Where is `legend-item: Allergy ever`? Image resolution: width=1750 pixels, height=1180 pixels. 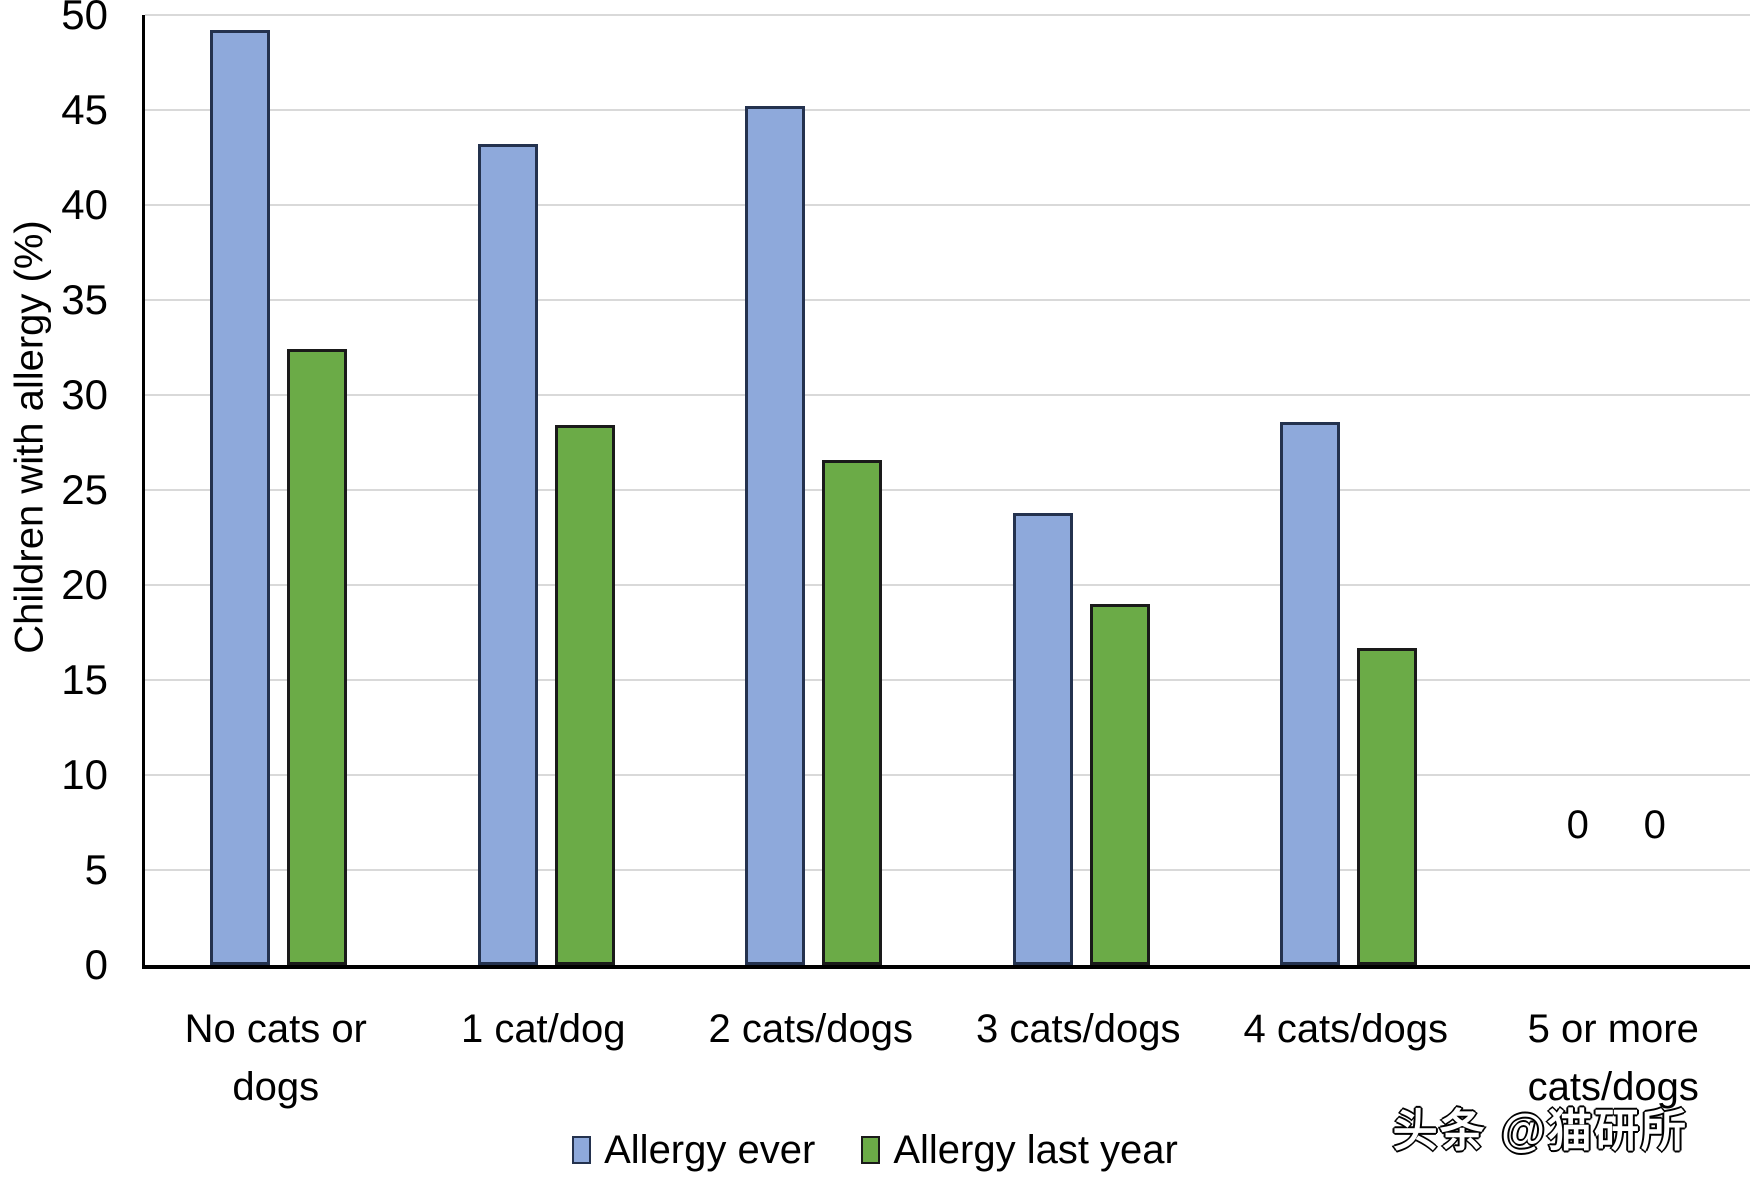 legend-item: Allergy ever is located at coordinates (693, 1150).